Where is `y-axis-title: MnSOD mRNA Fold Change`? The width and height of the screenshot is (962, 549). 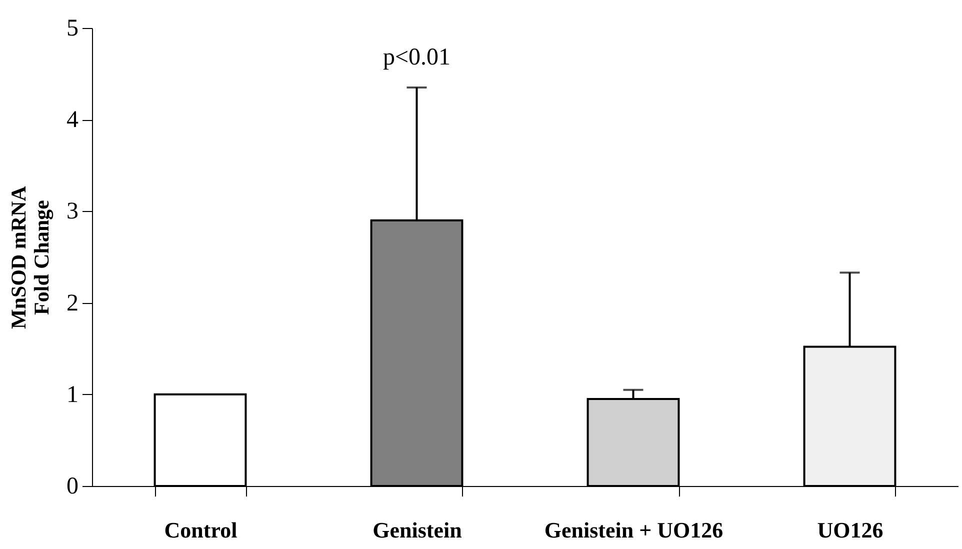
y-axis-title: MnSOD mRNA Fold Change is located at coordinates (30, 257).